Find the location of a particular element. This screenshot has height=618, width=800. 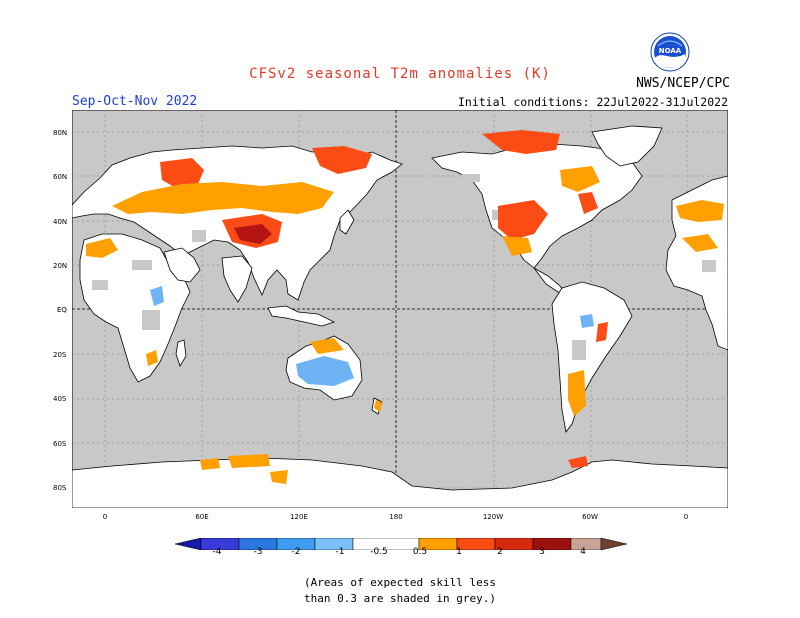

anomaly-western-us is located at coordinates (523, 220).